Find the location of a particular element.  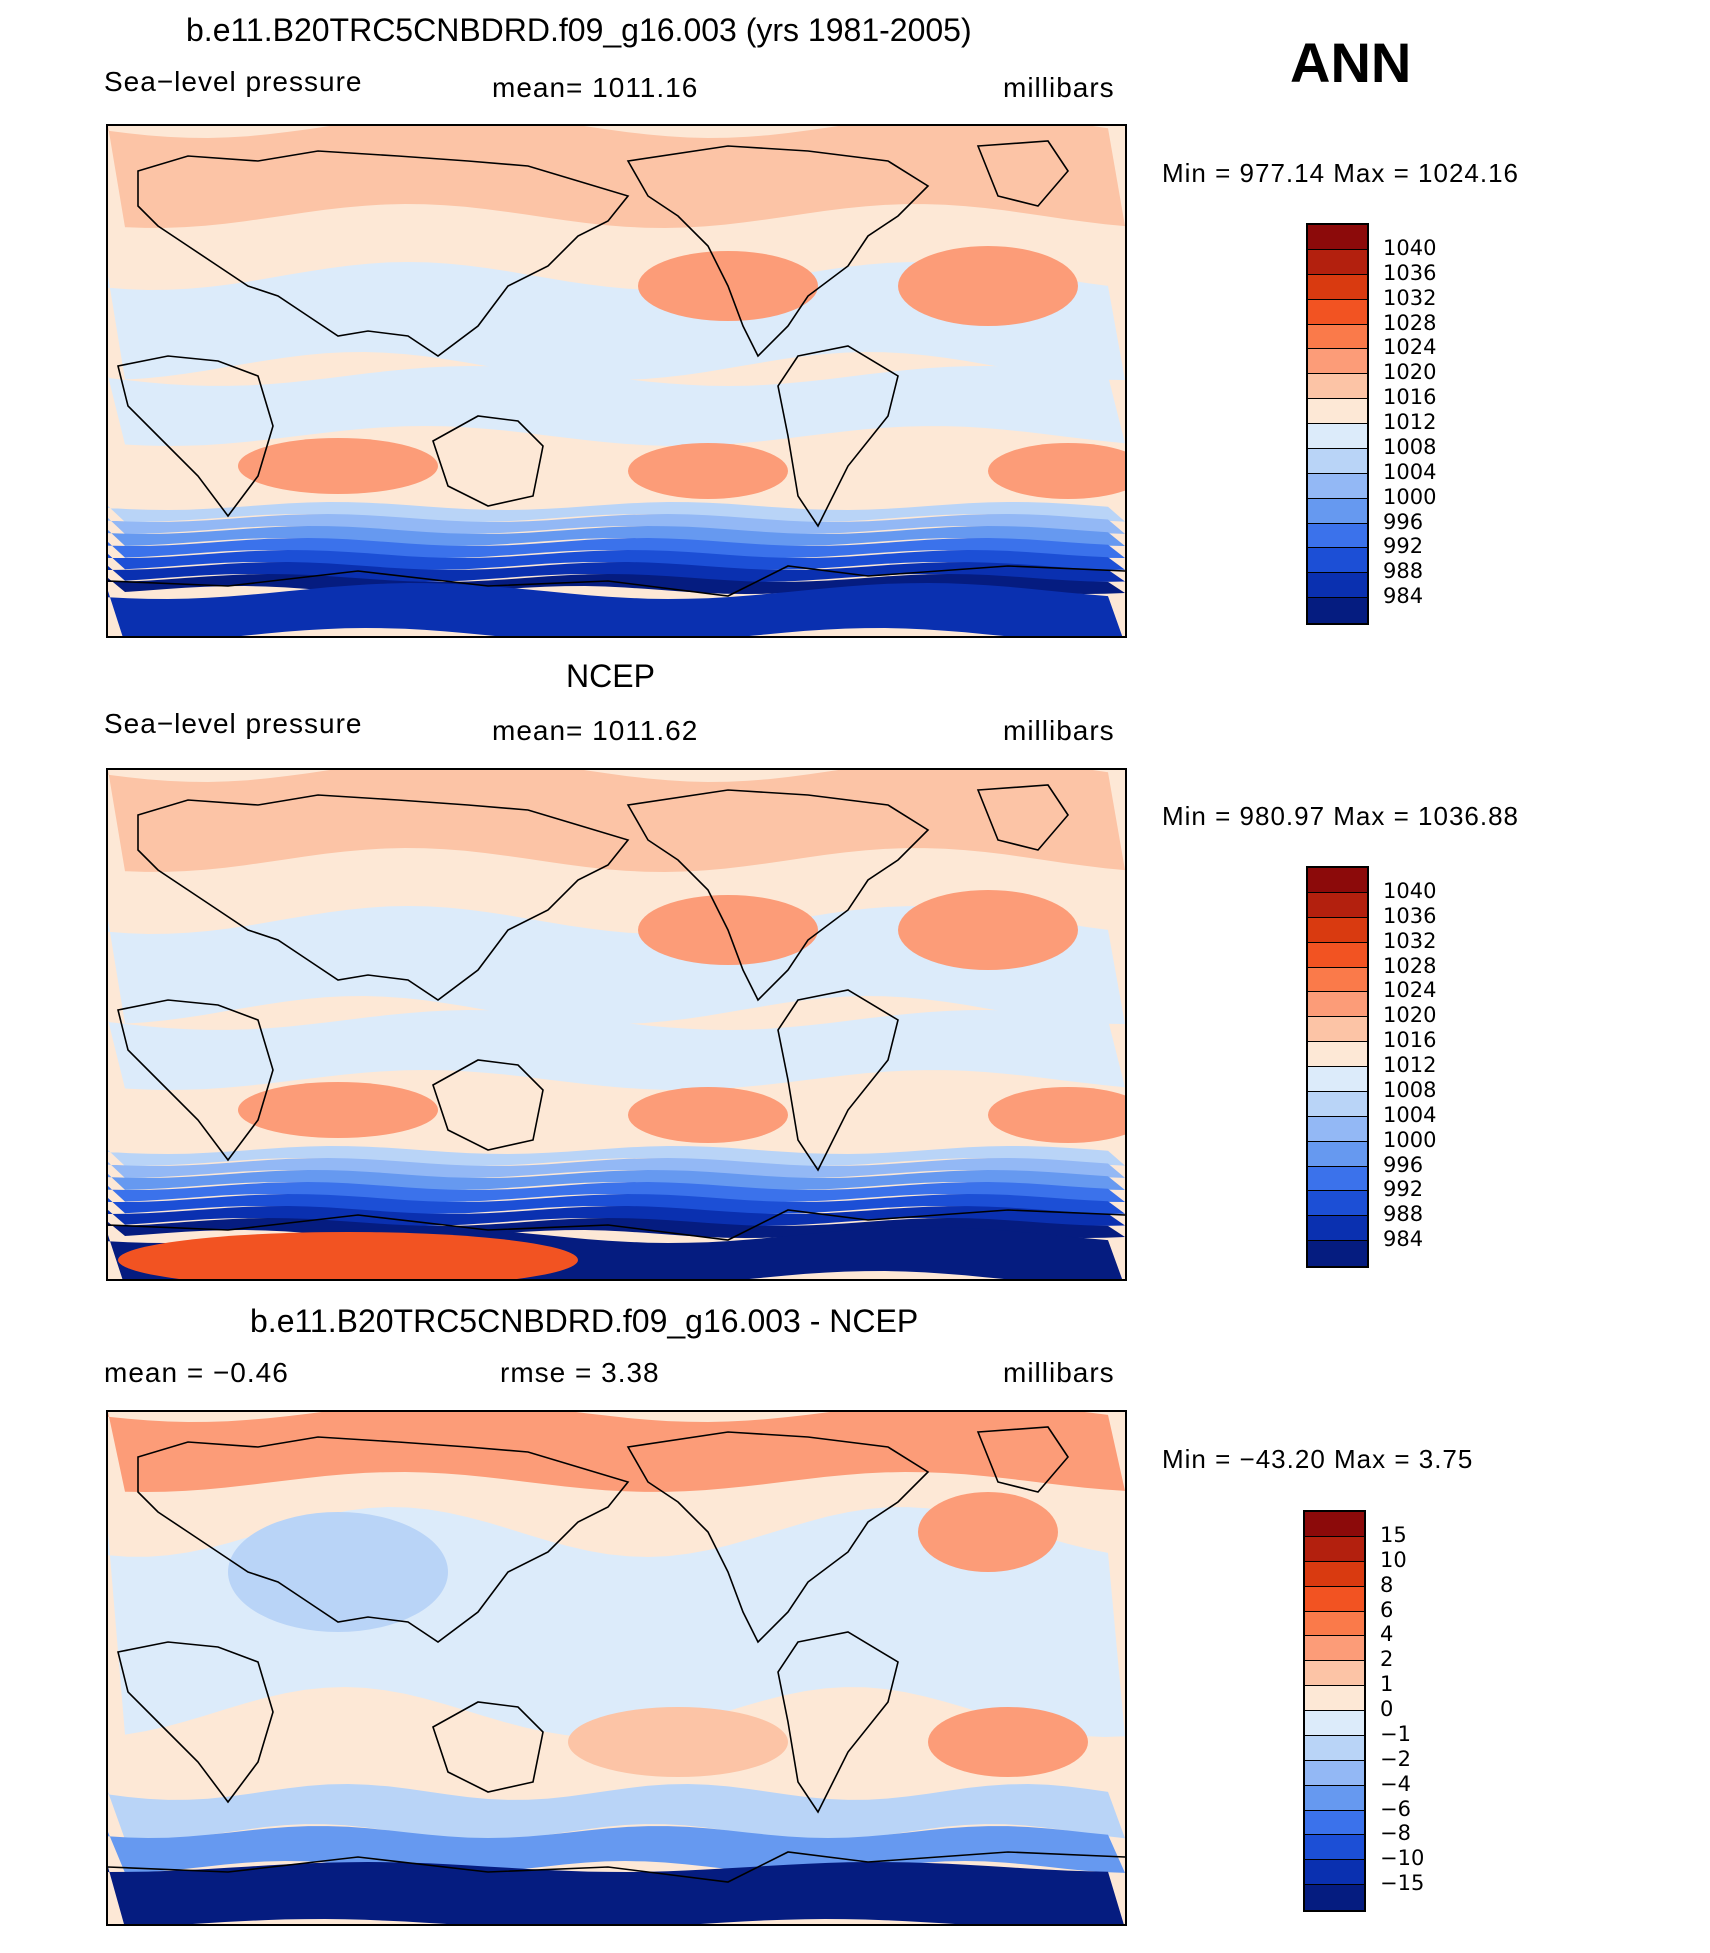

colorbar-label: −10 is located at coordinates (1402, 1858).